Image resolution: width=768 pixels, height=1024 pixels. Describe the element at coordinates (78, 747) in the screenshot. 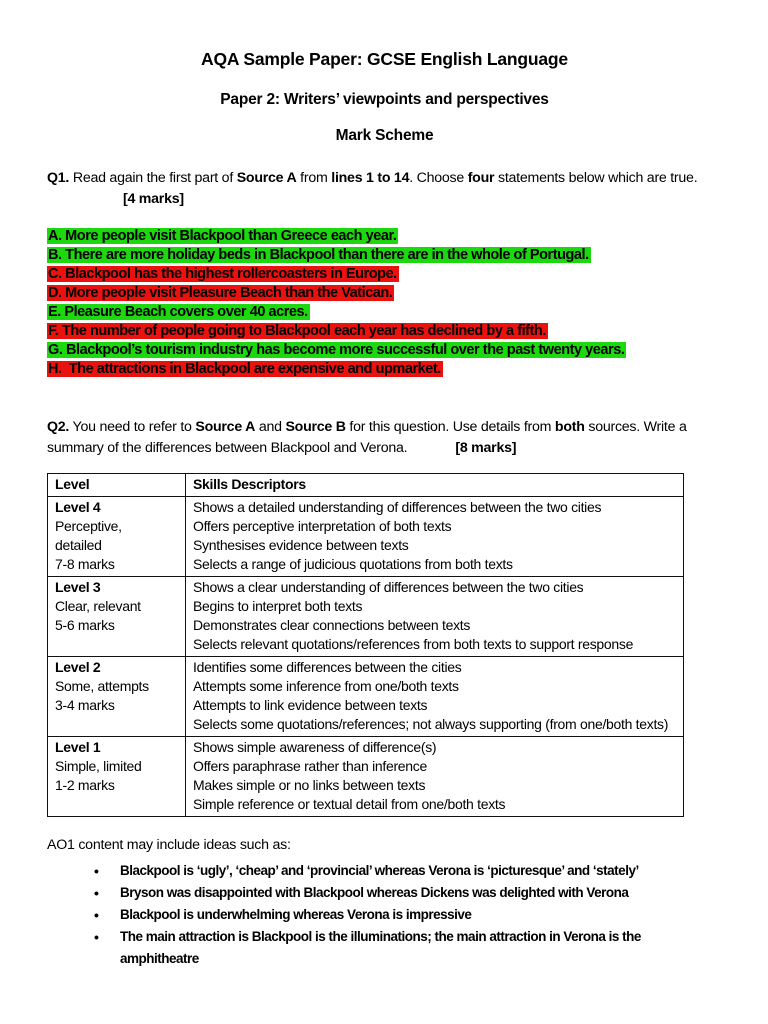

I see `level-1-name: Level 1` at that location.